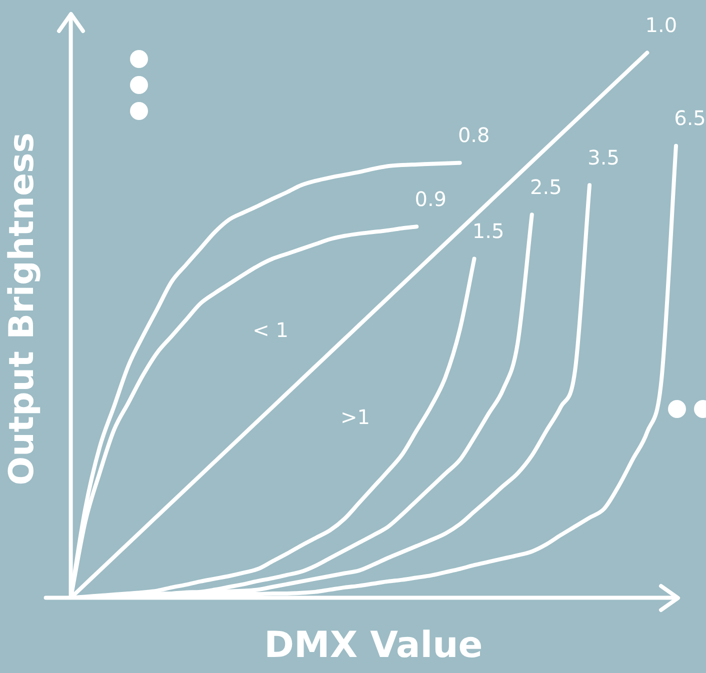  I want to click on annotation: >1, so click(355, 416).